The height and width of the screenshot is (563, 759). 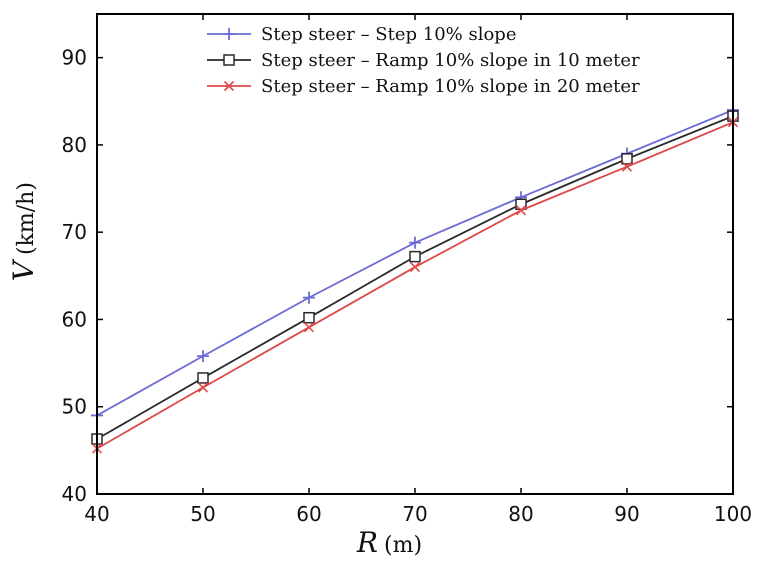 What do you see at coordinates (26, 218) in the screenshot?
I see `y-axis-title-unit: (km/h)` at bounding box center [26, 218].